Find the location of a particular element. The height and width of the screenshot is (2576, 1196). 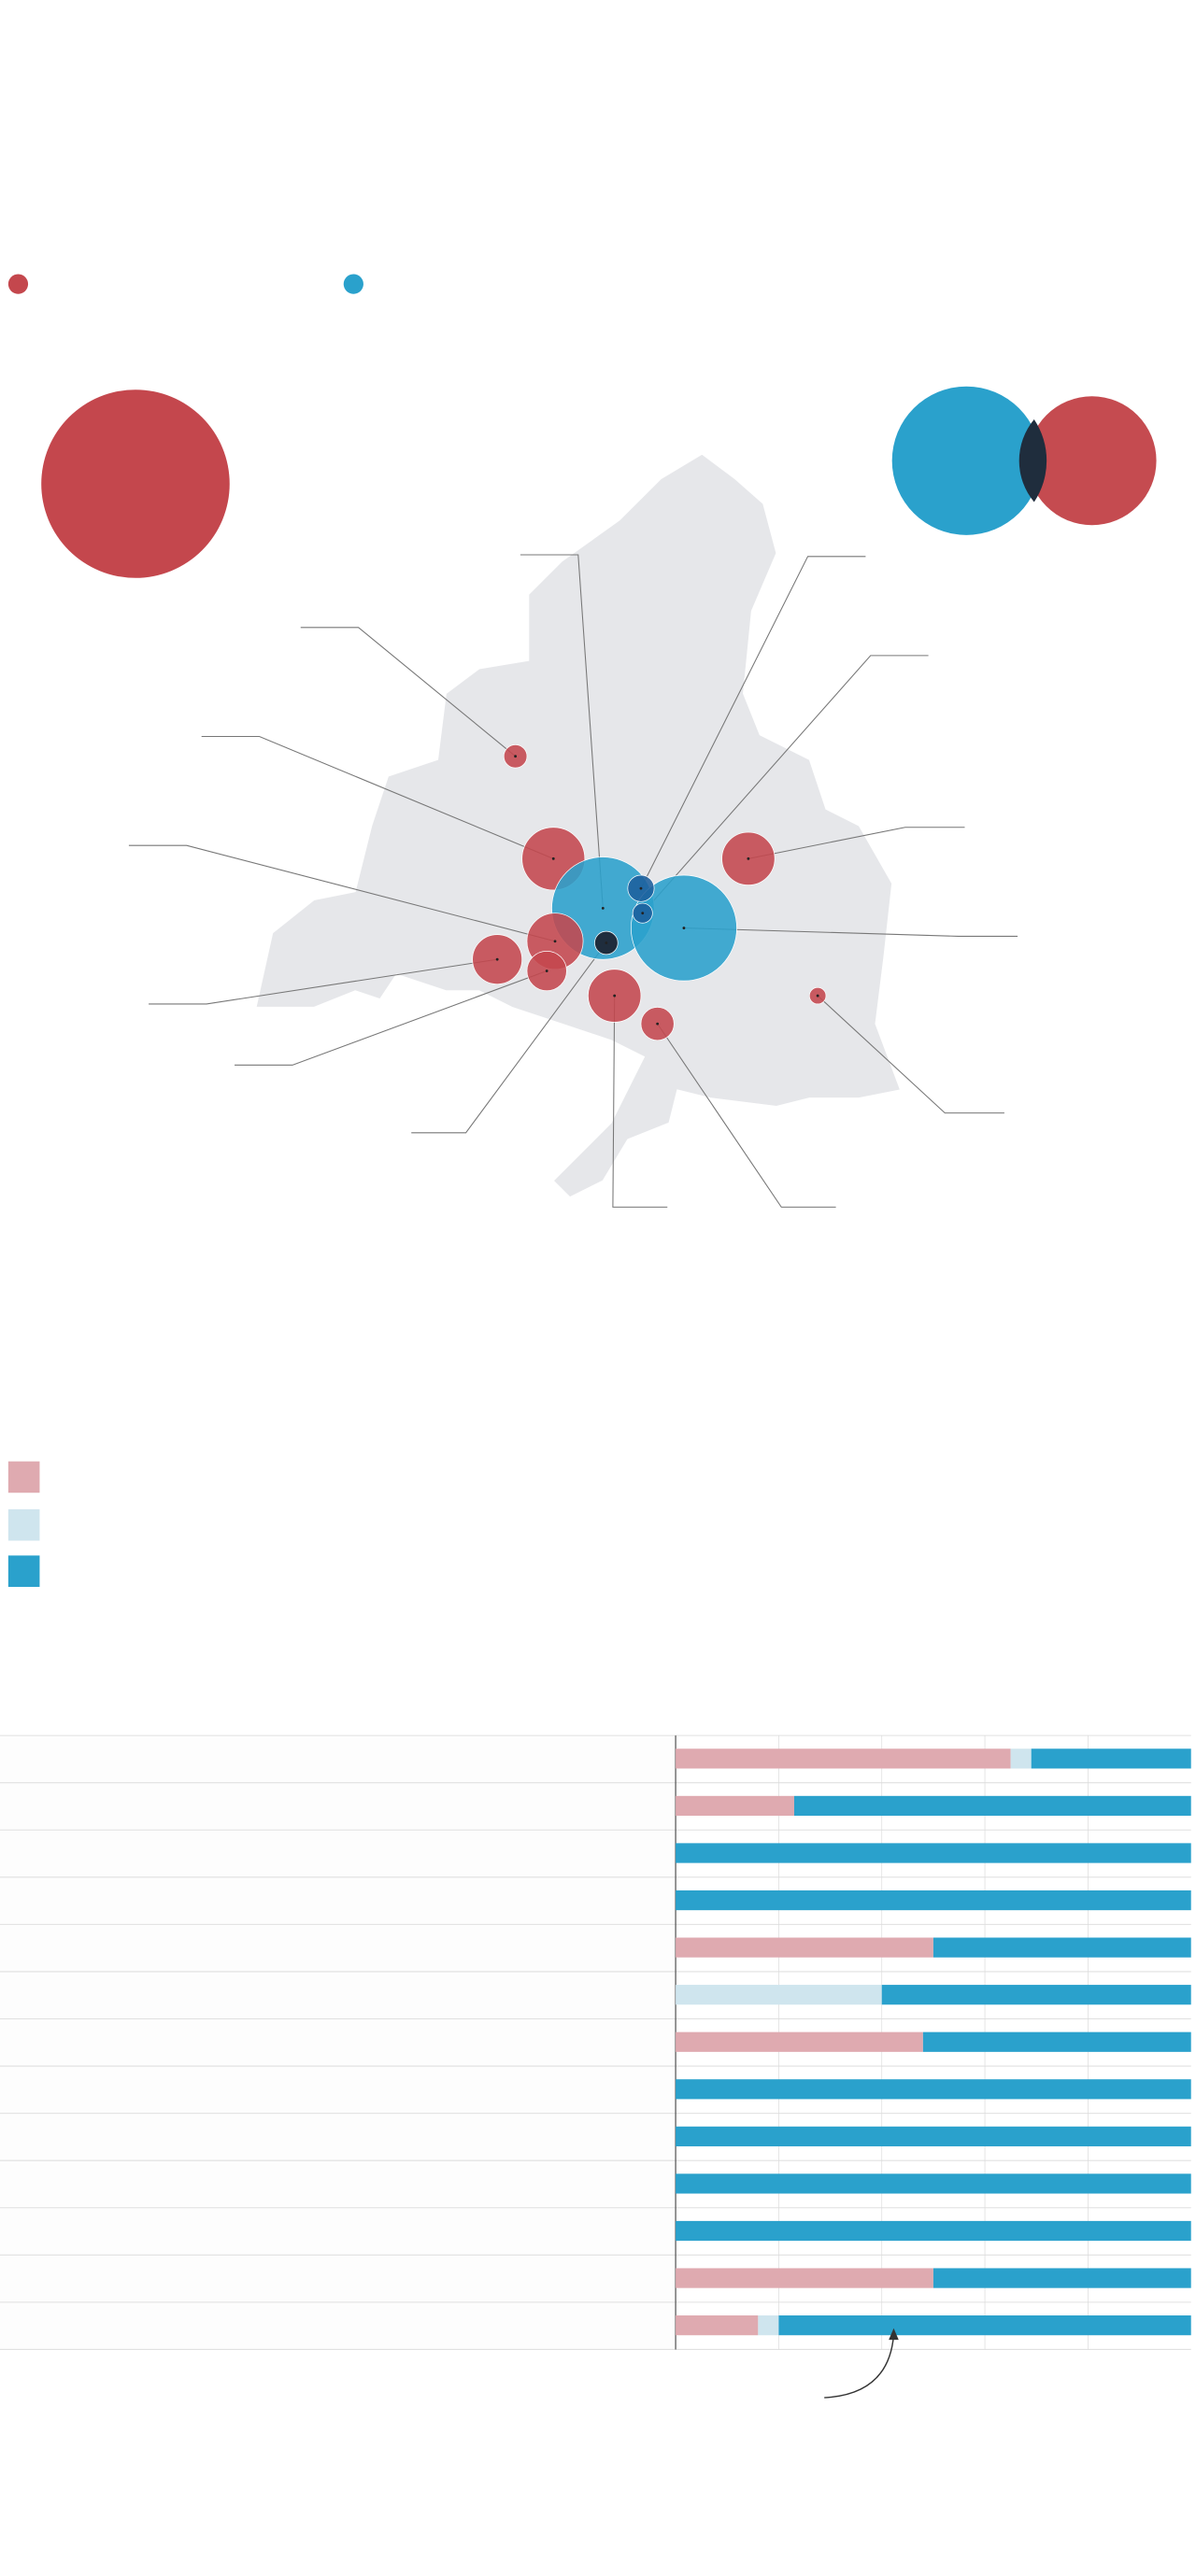

label-column-bg is located at coordinates (338, 2043).